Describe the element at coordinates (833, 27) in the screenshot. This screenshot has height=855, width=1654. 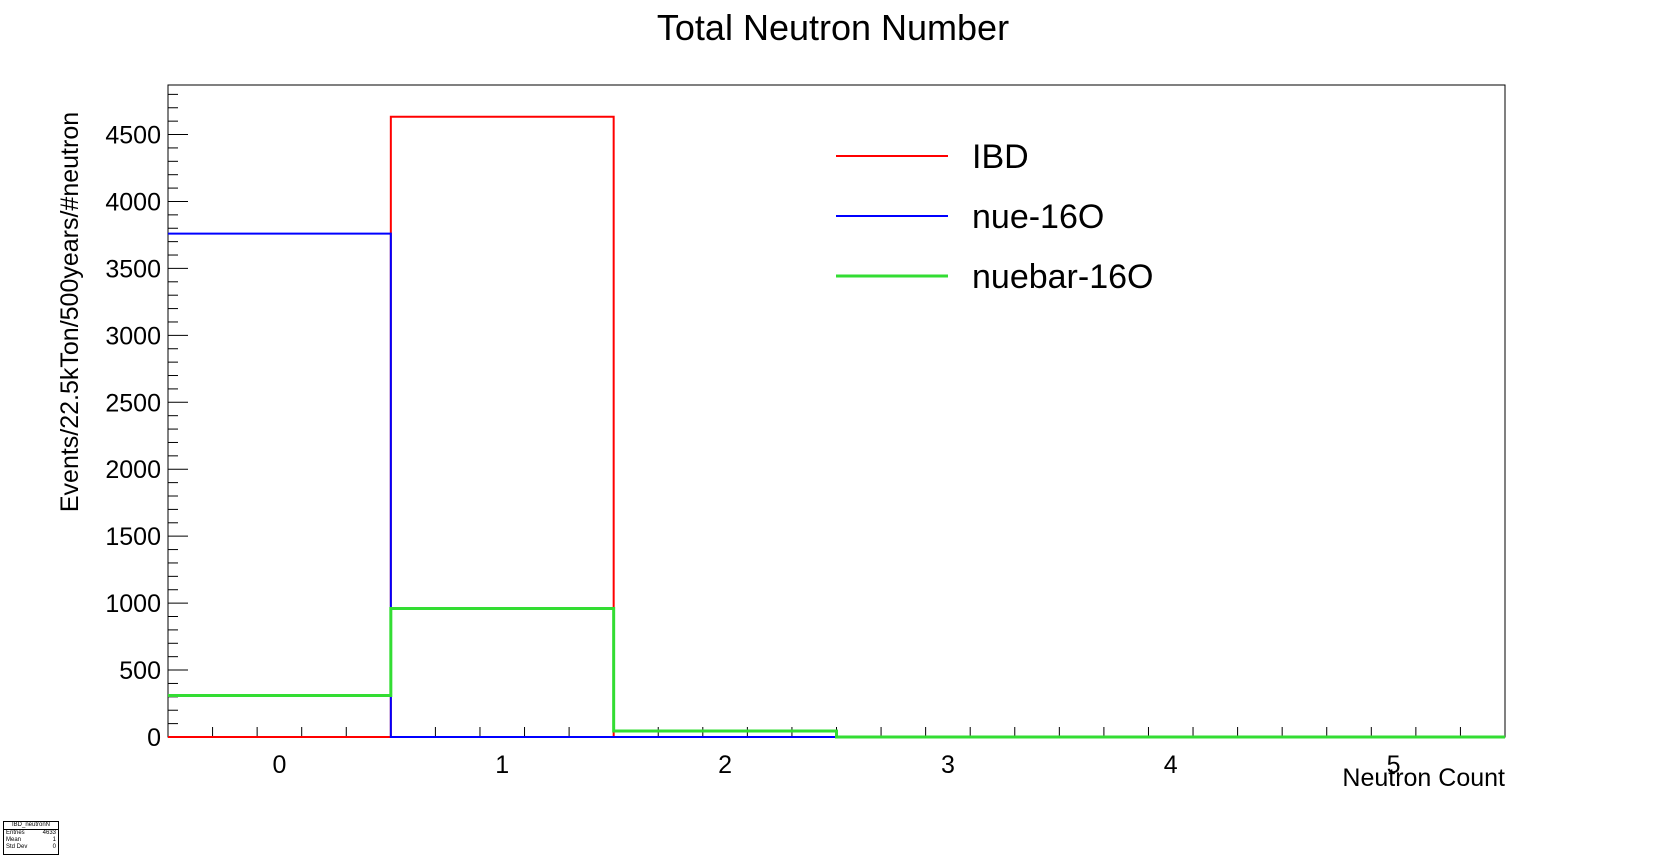
I see `chart-title: Total Neutron Number` at that location.